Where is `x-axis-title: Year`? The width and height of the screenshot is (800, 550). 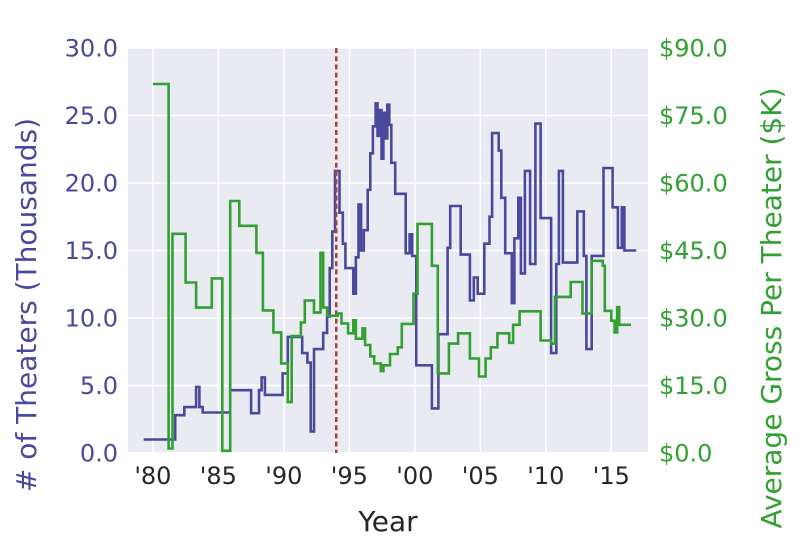 x-axis-title: Year is located at coordinates (388, 521).